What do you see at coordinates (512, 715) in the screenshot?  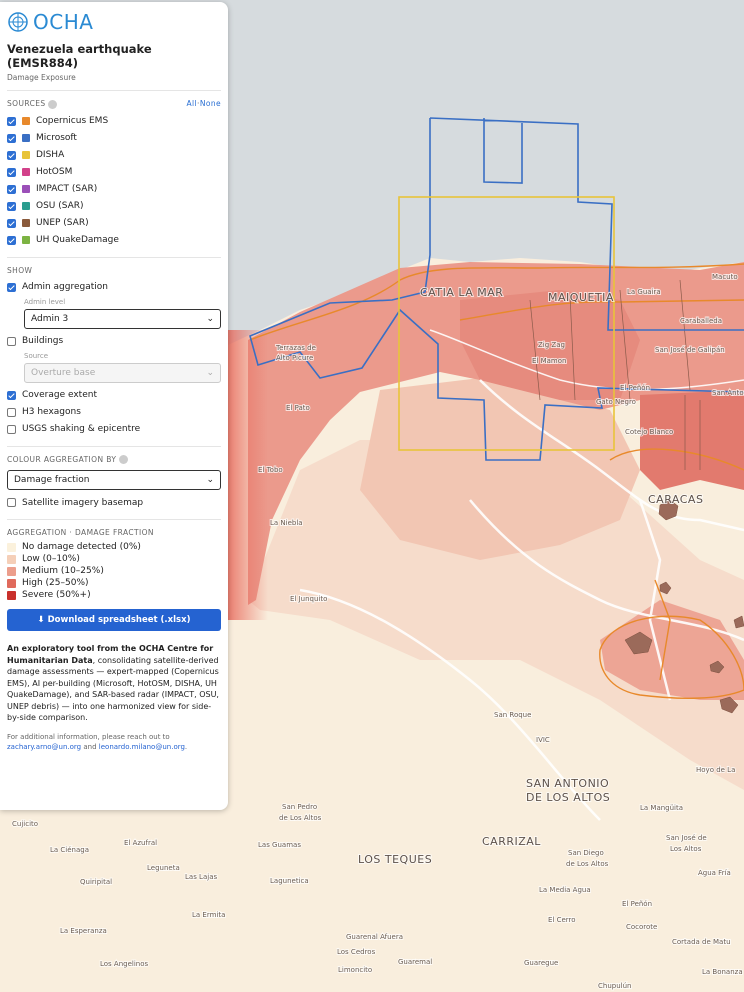 I see `place-label: San Roque` at bounding box center [512, 715].